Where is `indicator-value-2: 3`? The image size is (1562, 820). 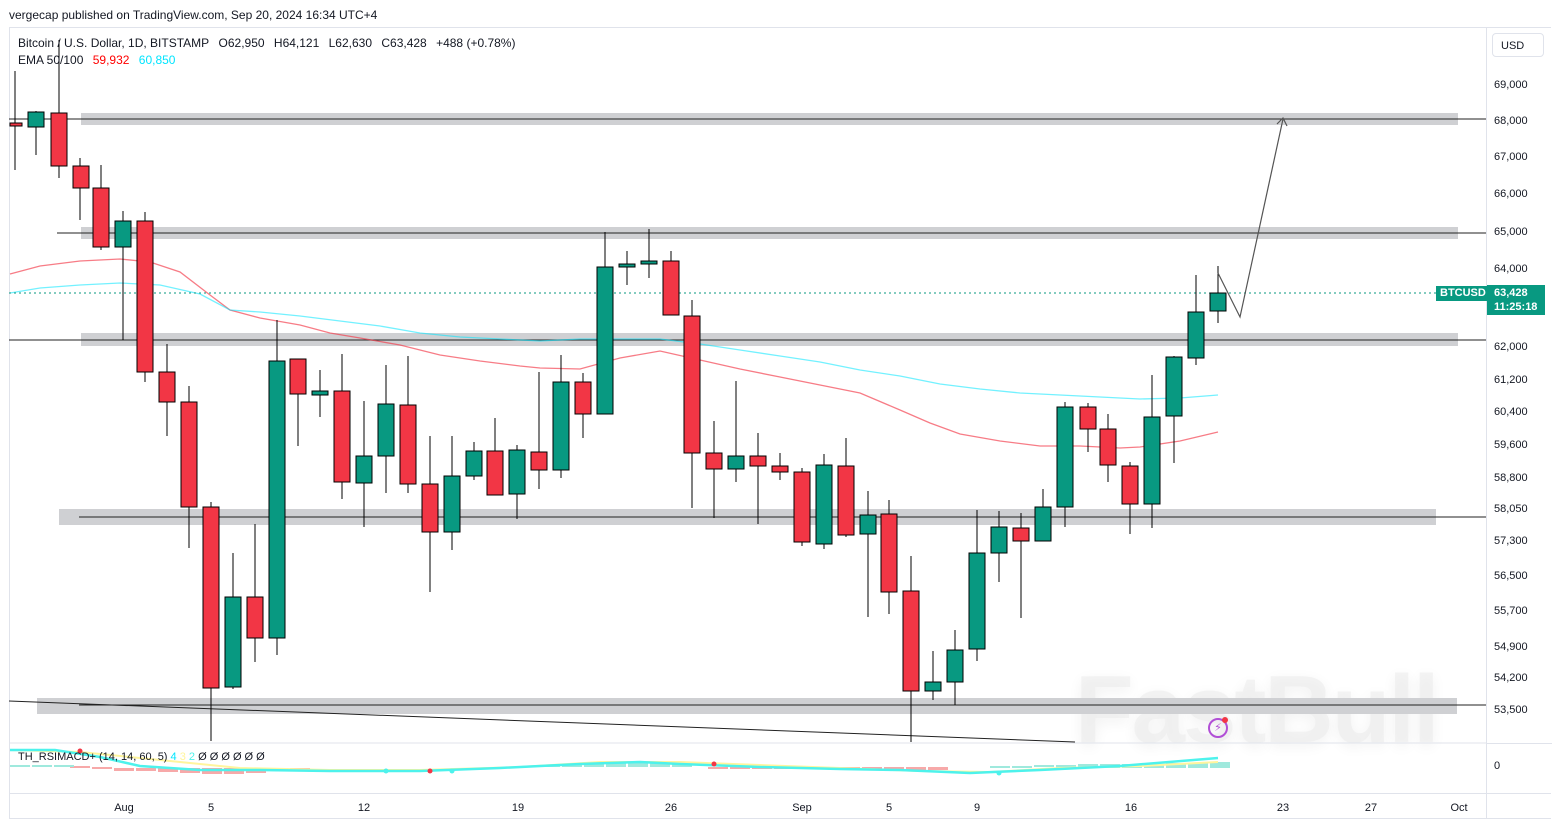 indicator-value-2: 3 is located at coordinates (182, 757).